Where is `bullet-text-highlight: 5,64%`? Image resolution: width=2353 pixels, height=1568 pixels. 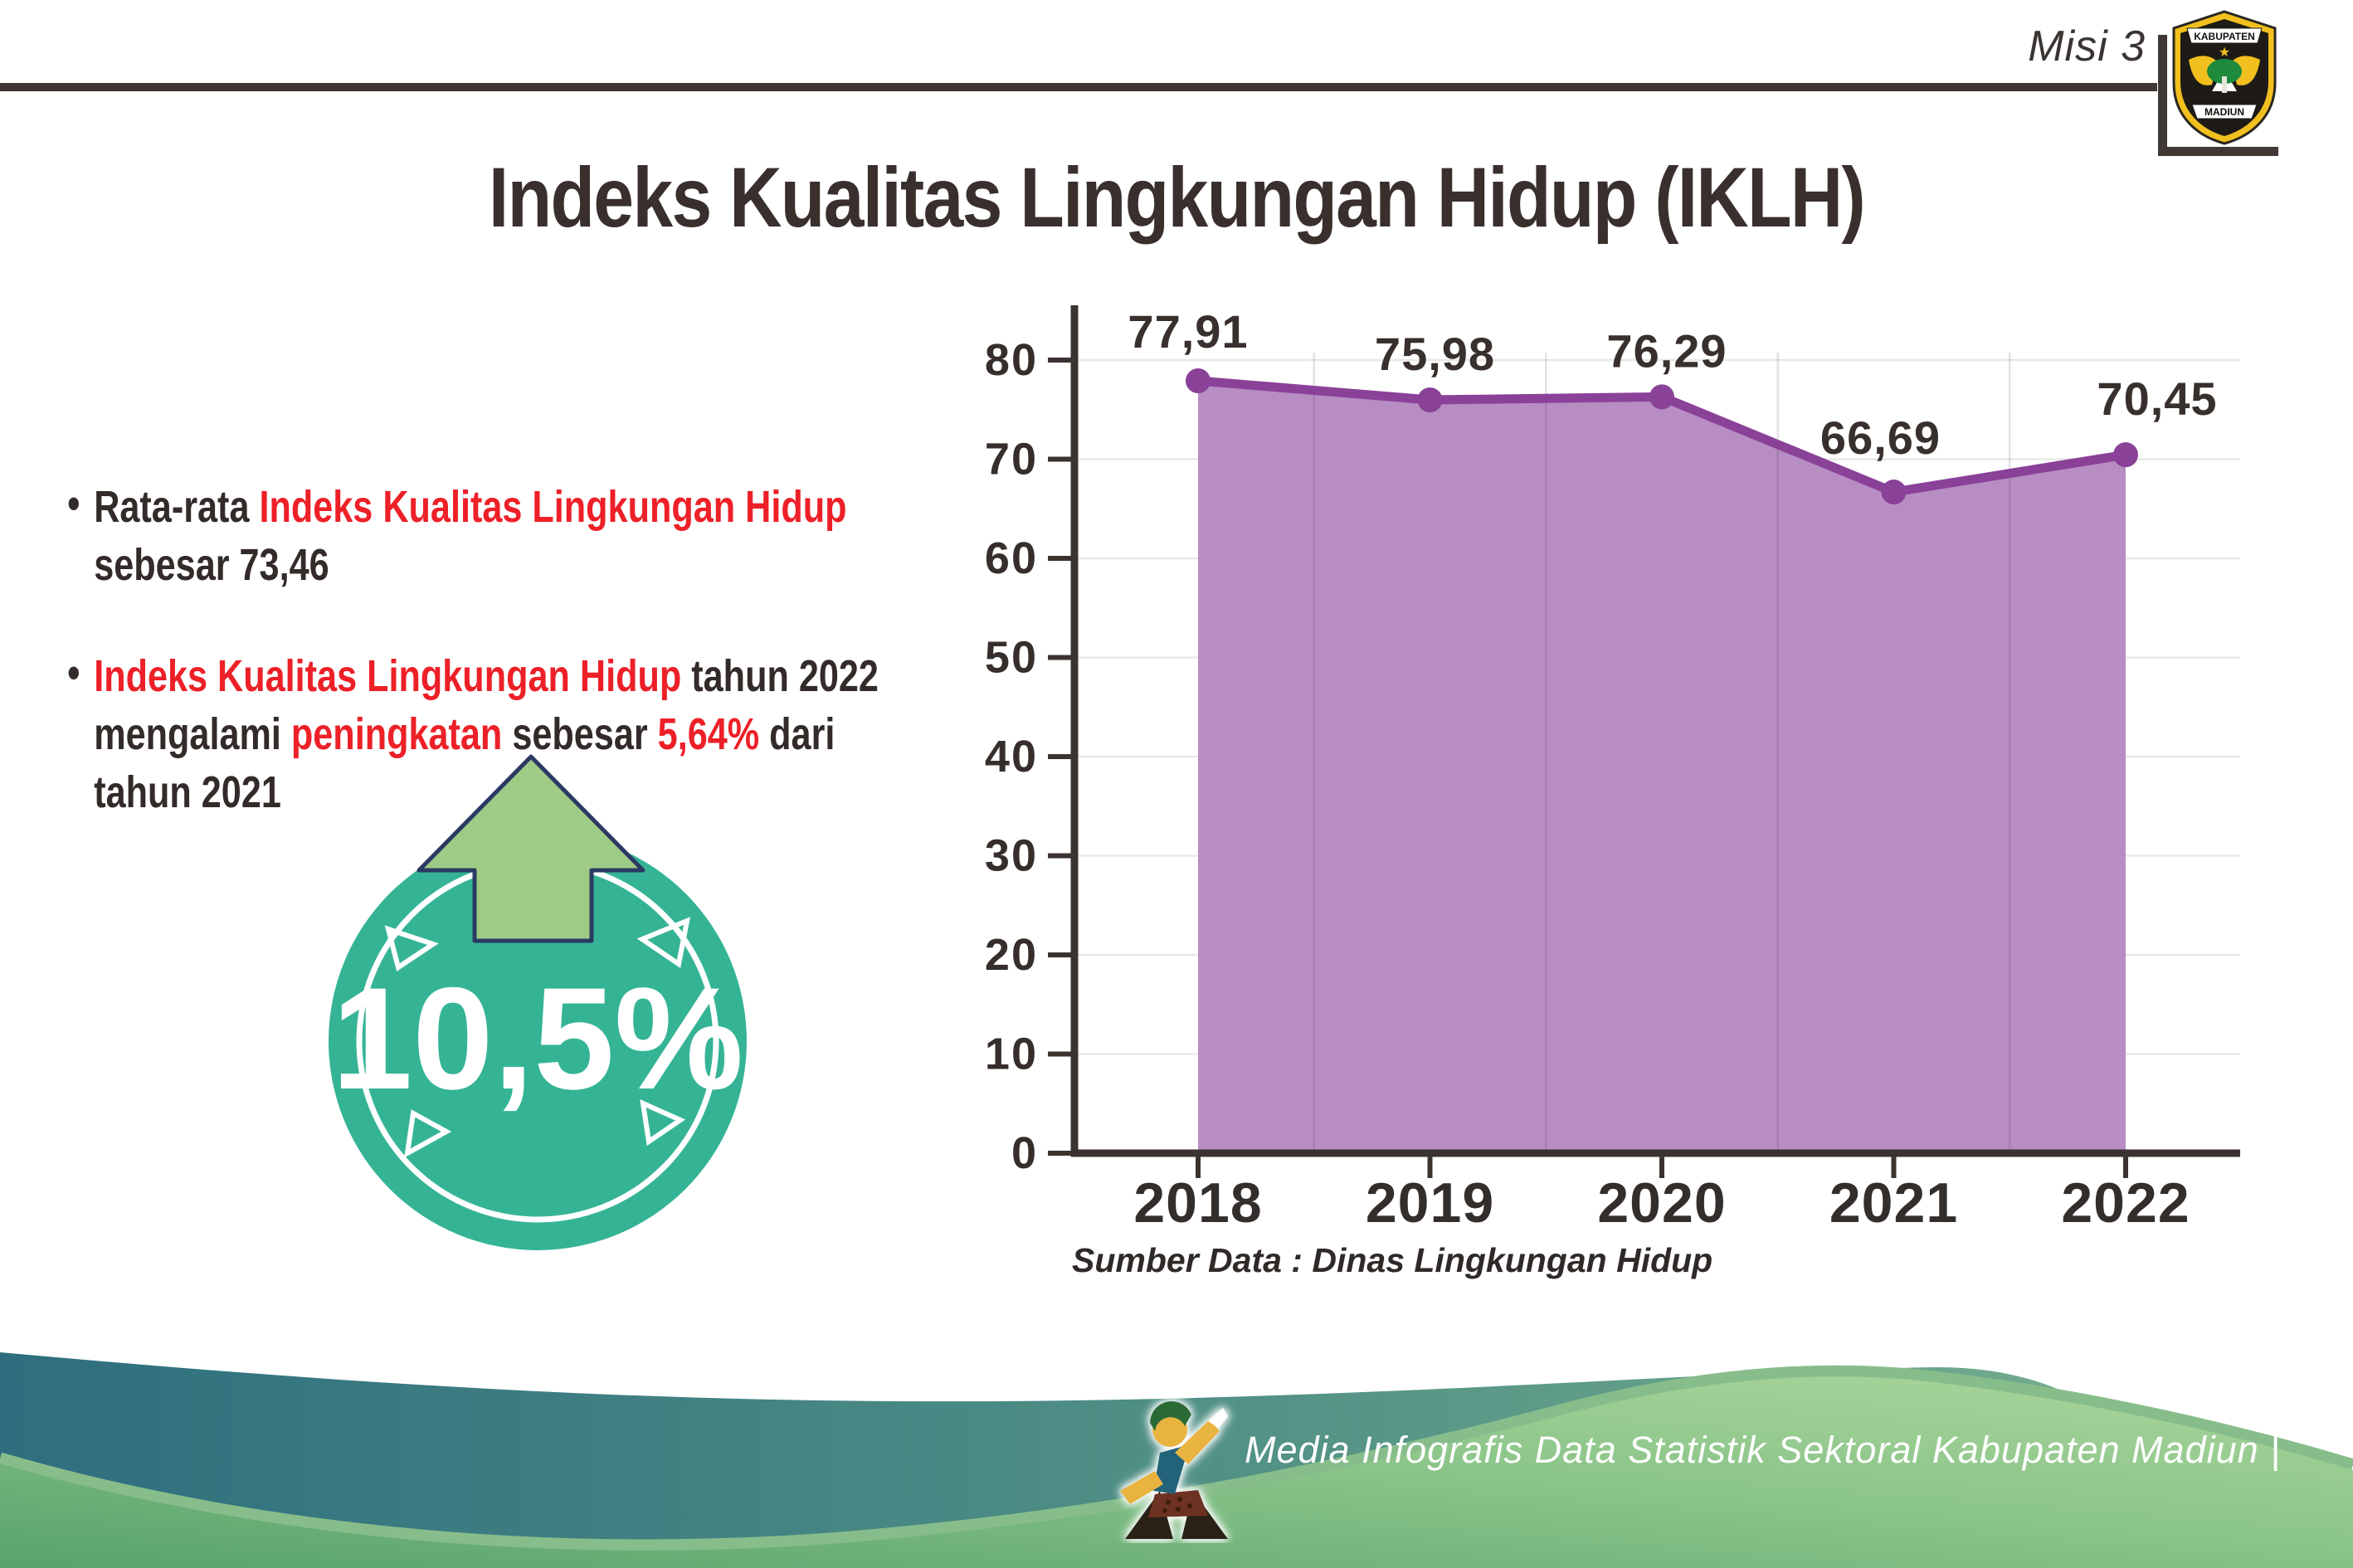 bullet-text-highlight: 5,64% is located at coordinates (708, 734).